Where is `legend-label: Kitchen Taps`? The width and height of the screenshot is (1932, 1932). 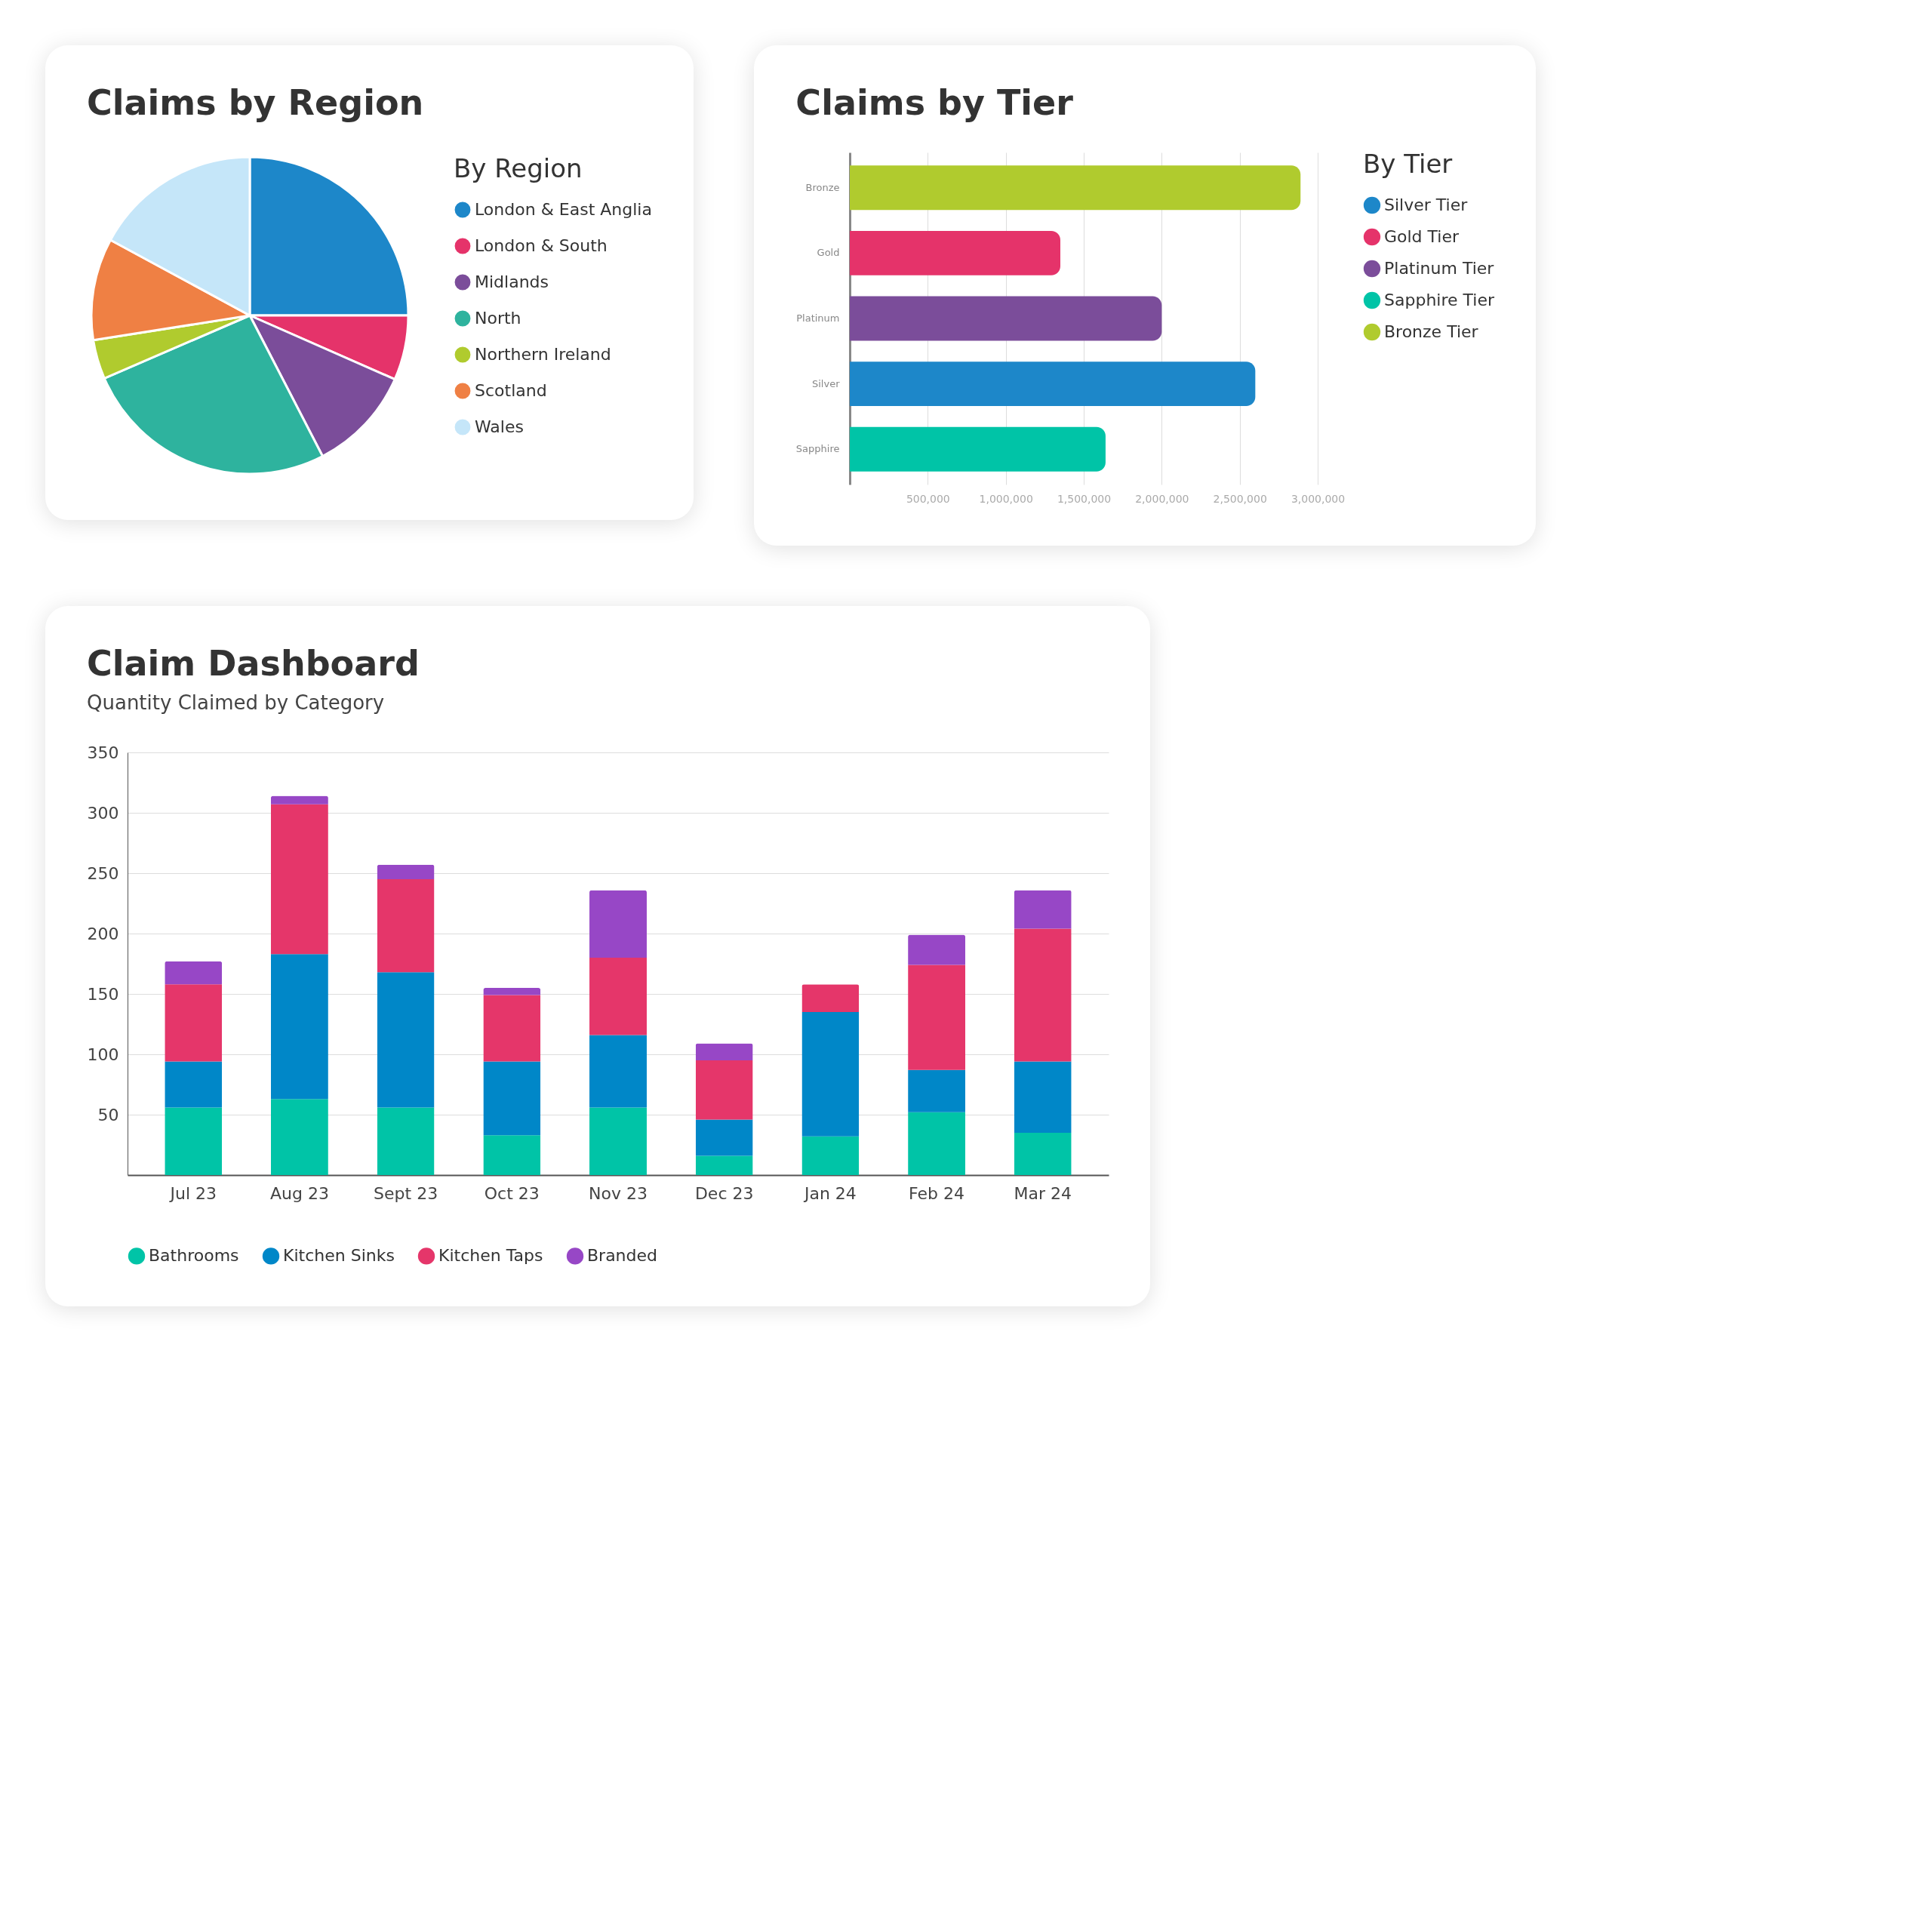 legend-label: Kitchen Taps is located at coordinates (490, 1256).